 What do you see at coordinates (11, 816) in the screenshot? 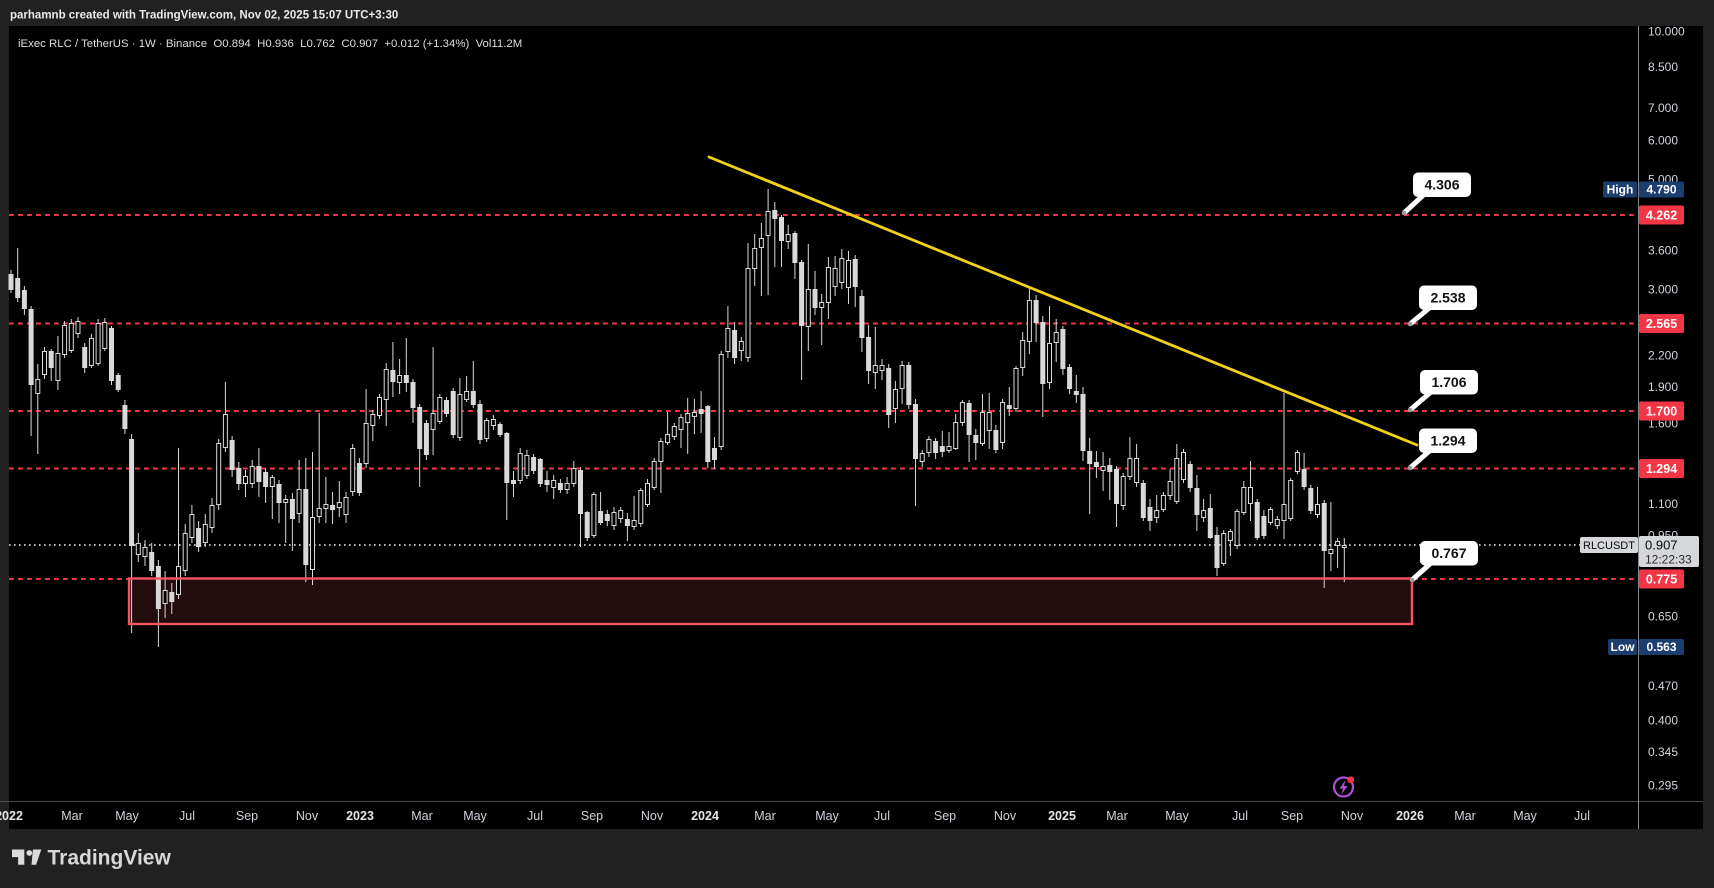
I see `svg-text: 2022` at bounding box center [11, 816].